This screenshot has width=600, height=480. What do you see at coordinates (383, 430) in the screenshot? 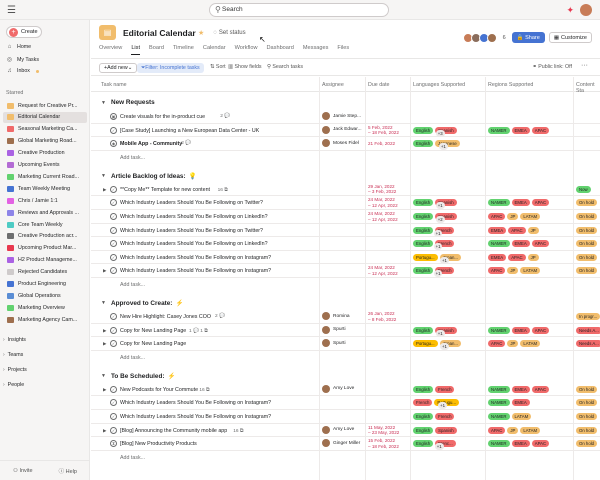
I see `due-date: 11 May, 2022– 23 May, 2022` at bounding box center [383, 430].